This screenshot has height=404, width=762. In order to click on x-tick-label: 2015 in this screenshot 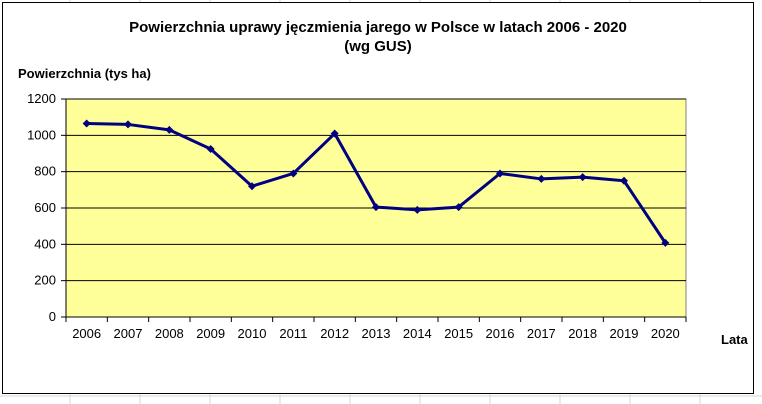, I will do `click(458, 333)`.